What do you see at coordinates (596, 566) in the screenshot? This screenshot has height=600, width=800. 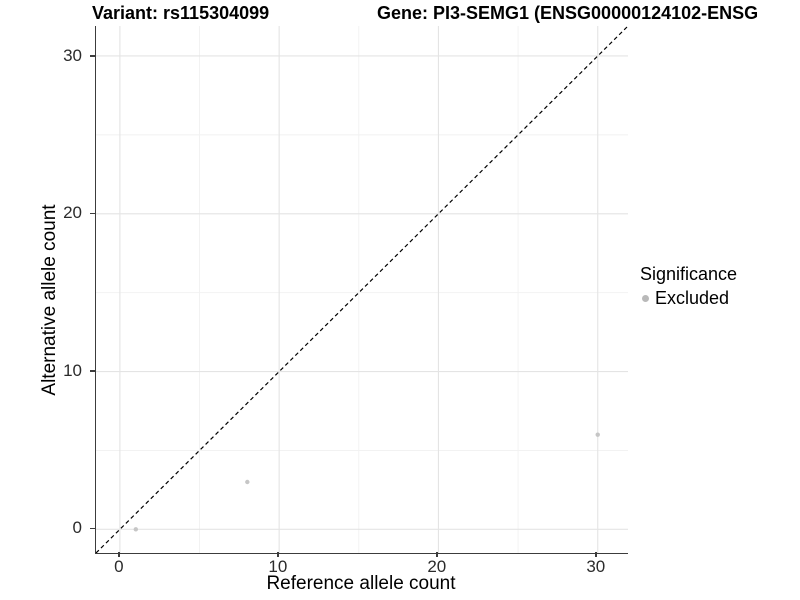 I see `x-tick-label: 30` at bounding box center [596, 566].